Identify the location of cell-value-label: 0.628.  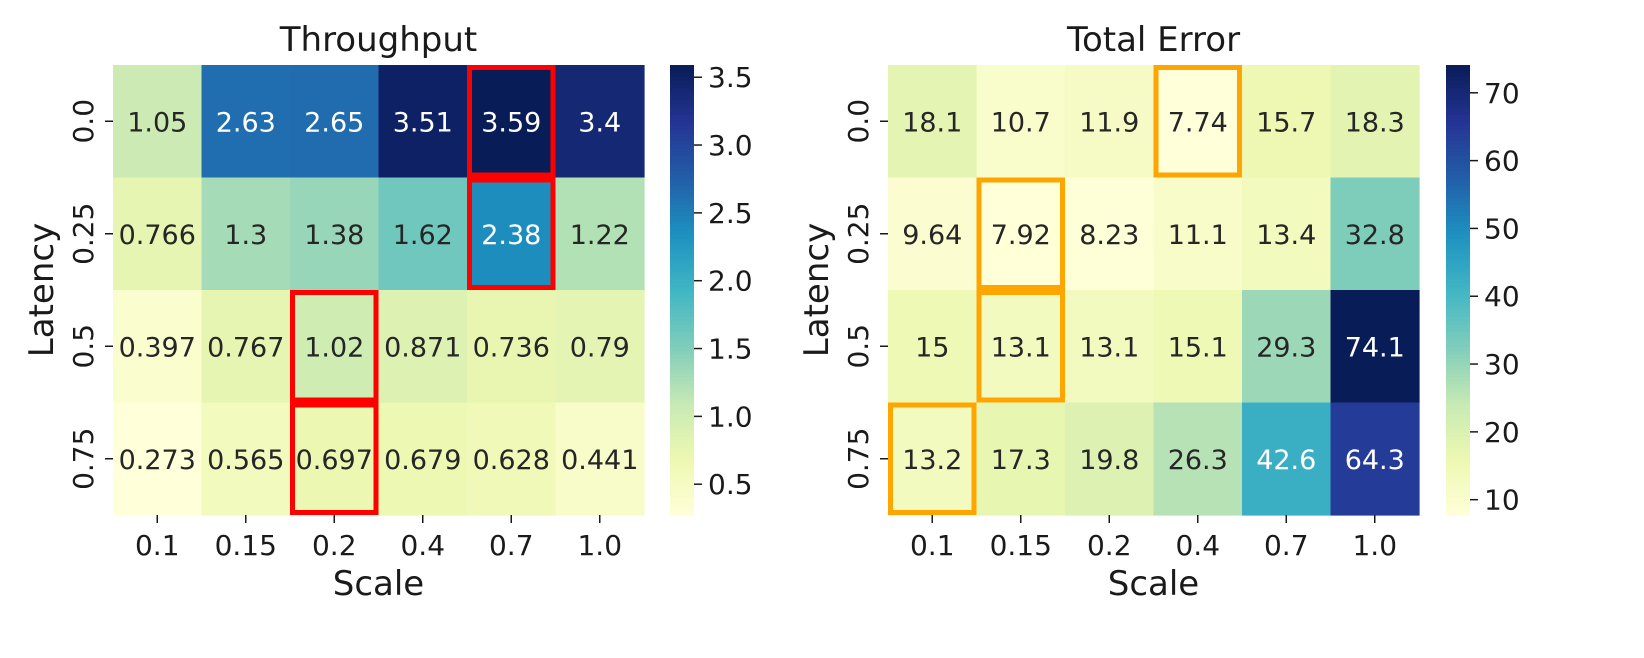
(511, 460).